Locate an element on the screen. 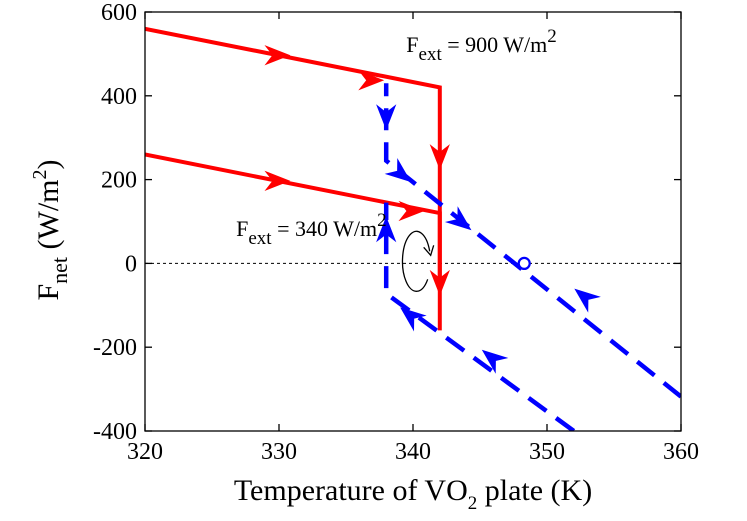 The width and height of the screenshot is (747, 521). y-tick-label: -200 is located at coordinates (115, 348).